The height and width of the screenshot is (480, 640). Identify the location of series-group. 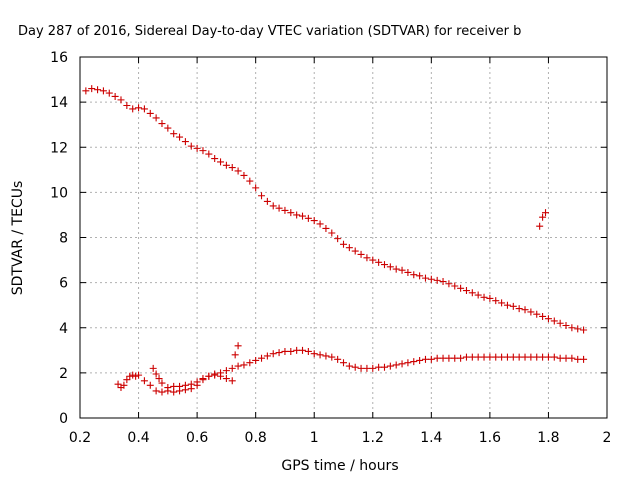
(192, 378).